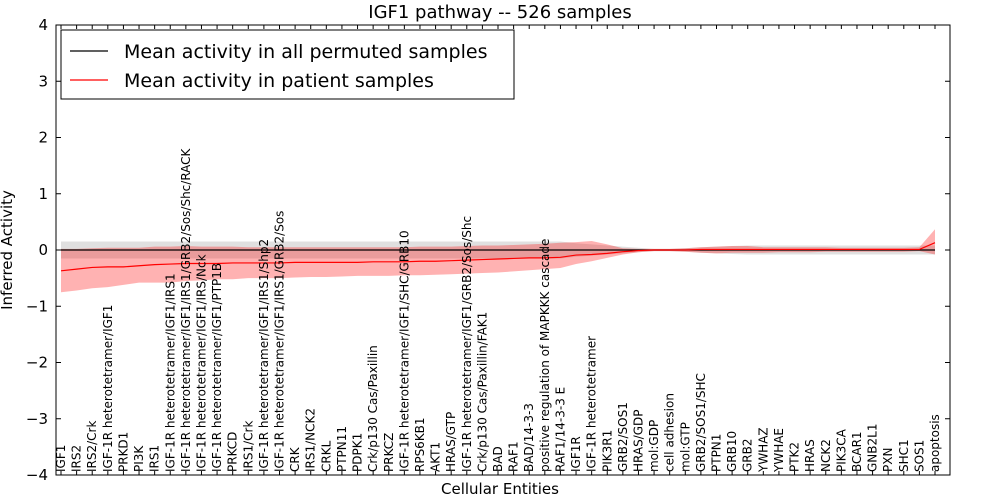 This screenshot has height=500, width=1000. Describe the element at coordinates (311, 440) in the screenshot. I see `x-category-label: IRS1/NCK2` at that location.